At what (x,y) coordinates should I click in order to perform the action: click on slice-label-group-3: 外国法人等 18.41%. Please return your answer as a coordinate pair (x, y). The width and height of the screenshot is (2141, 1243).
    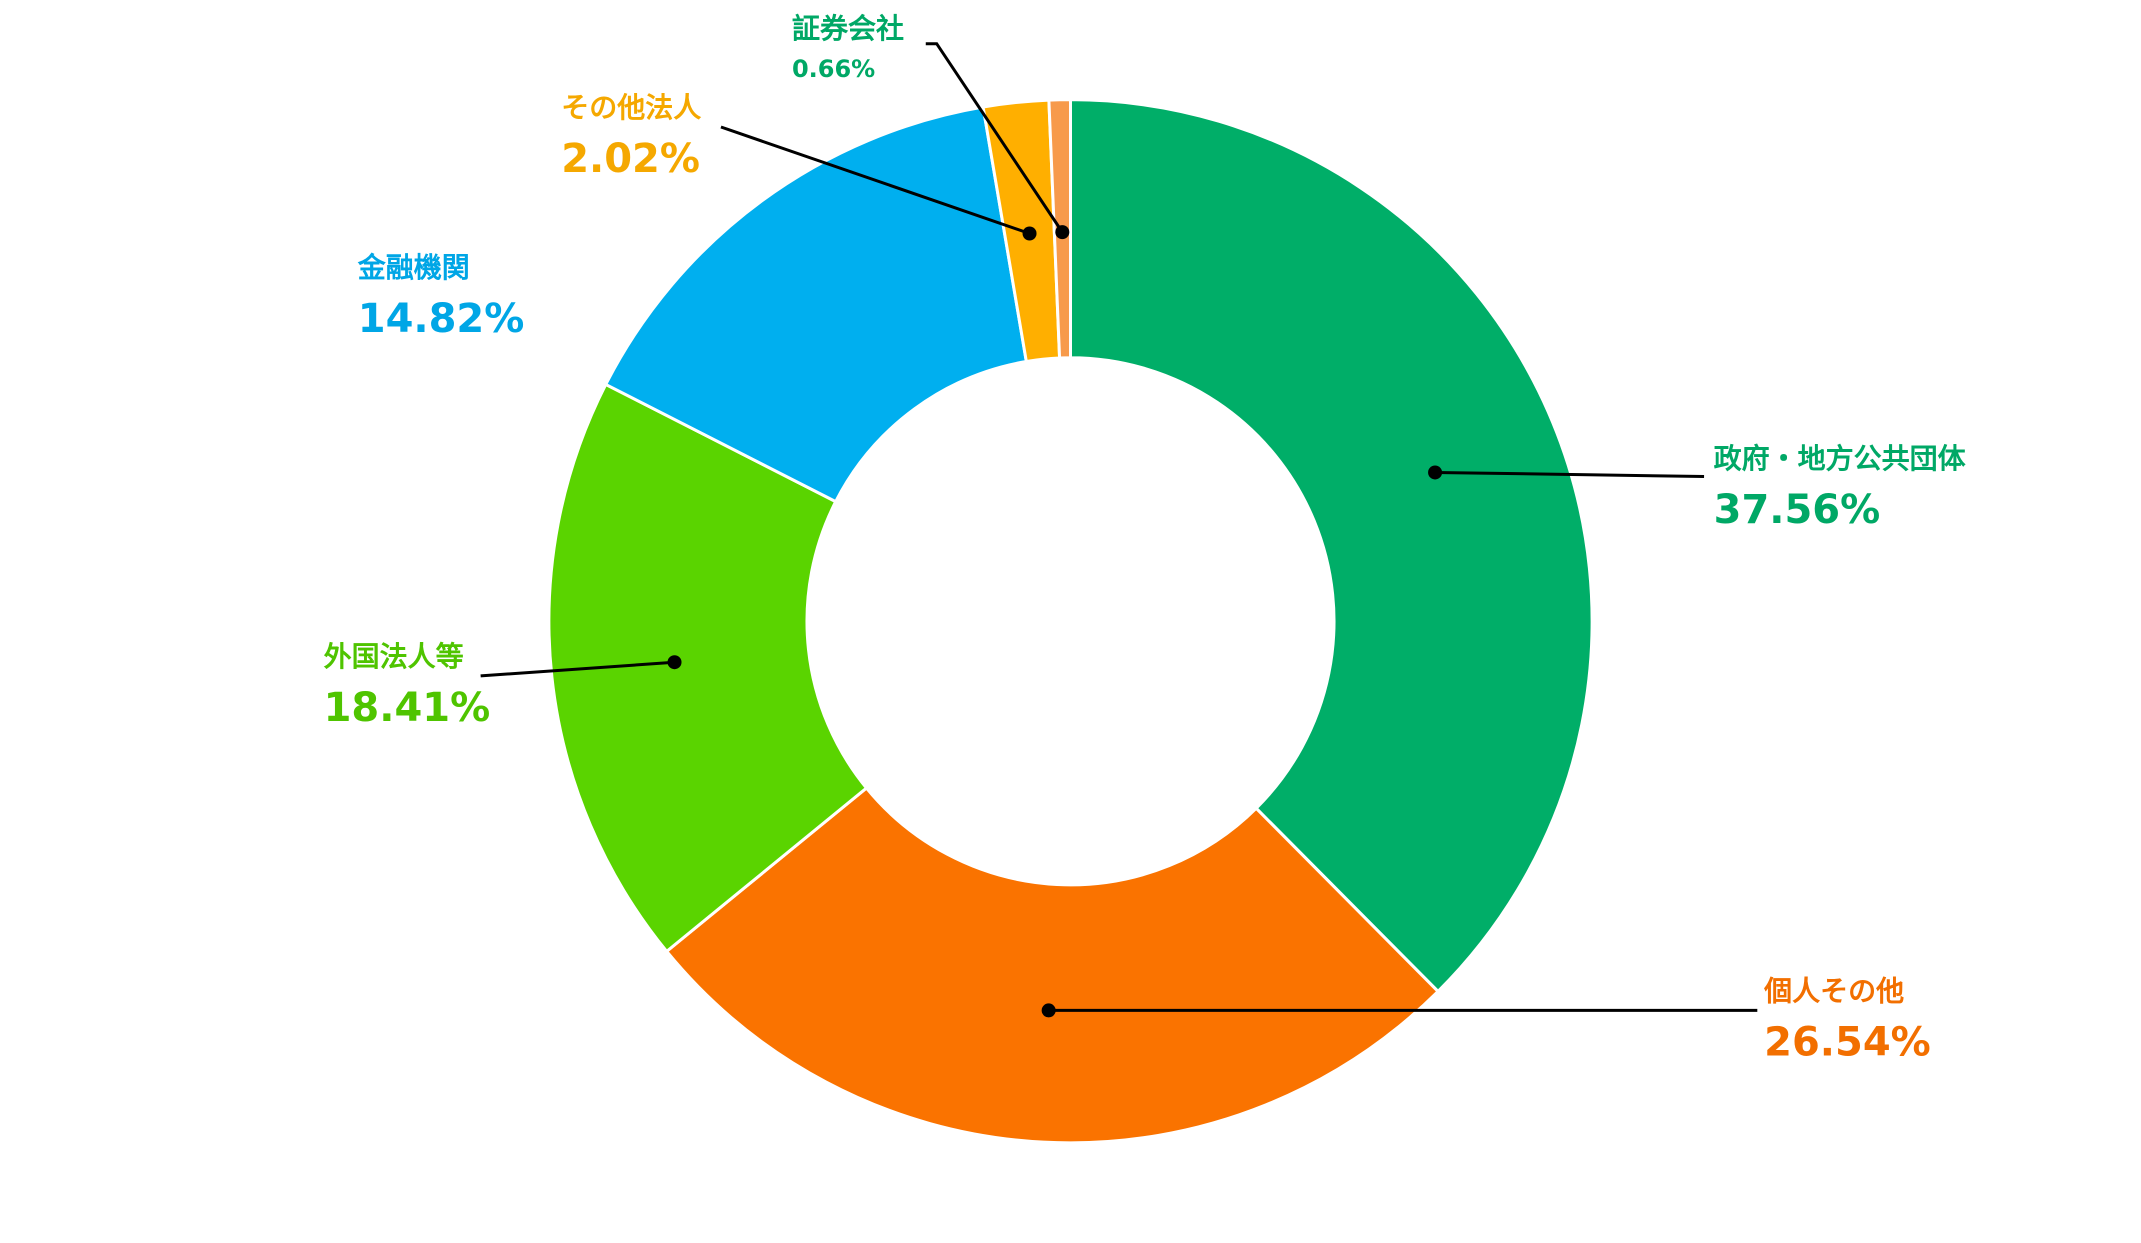
    Looking at the image, I should click on (407, 685).